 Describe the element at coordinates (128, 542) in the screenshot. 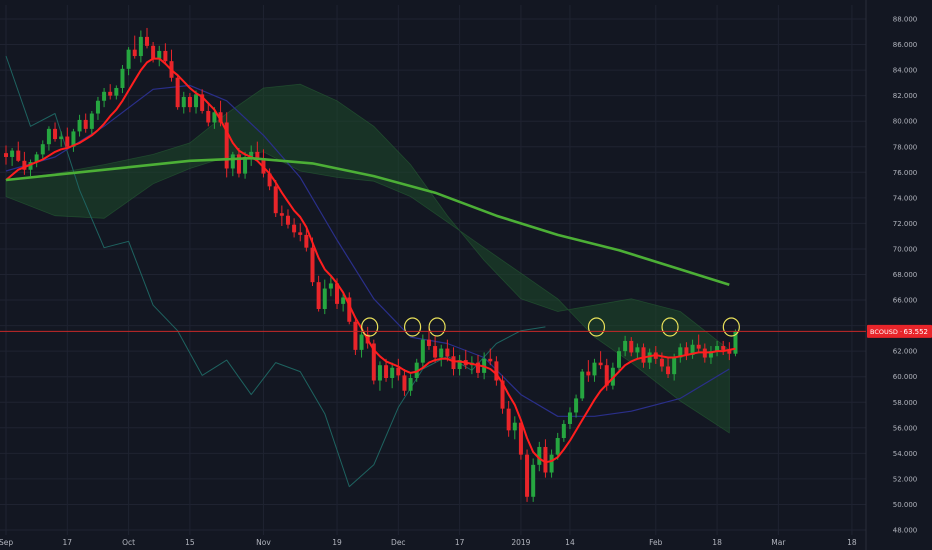

I see `time-tick-label: Oct` at that location.